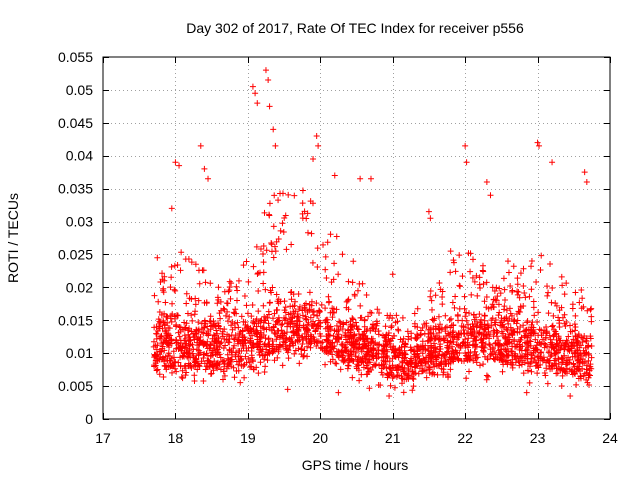  Describe the element at coordinates (610, 438) in the screenshot. I see `x-tick-label: 24` at that location.